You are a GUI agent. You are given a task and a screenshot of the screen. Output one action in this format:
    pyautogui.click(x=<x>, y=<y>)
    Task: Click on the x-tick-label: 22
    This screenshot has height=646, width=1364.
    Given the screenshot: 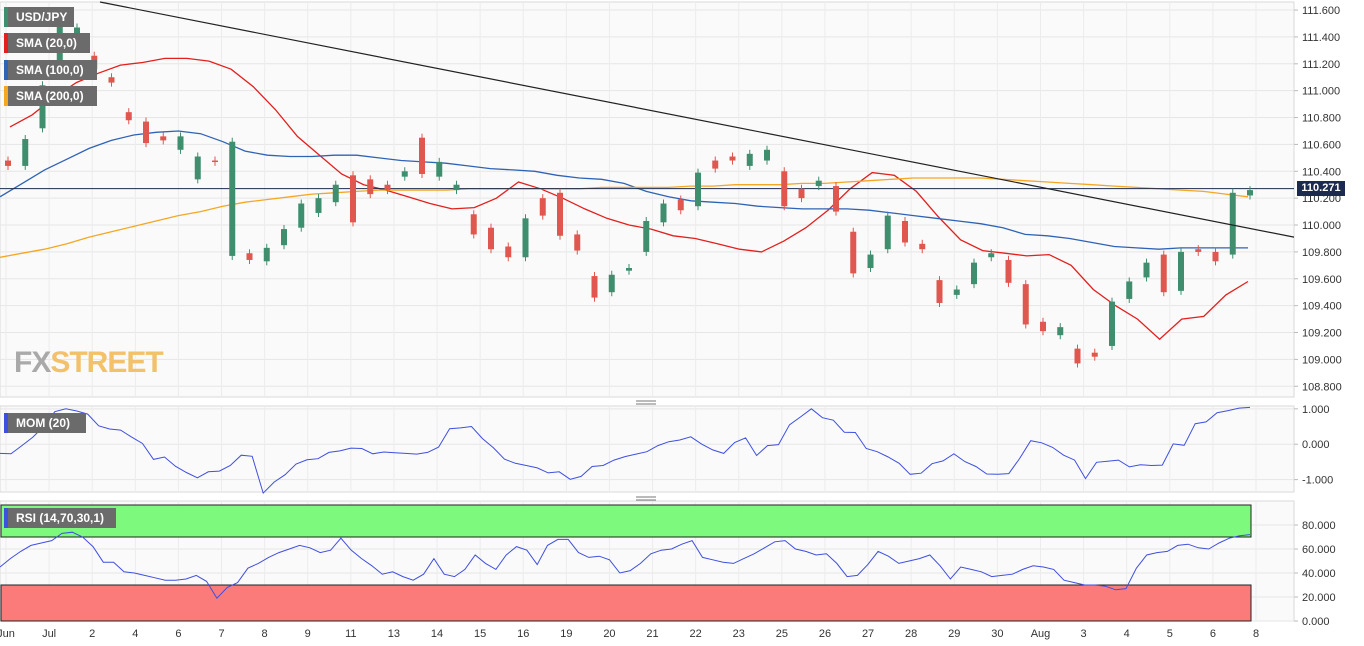 What is the action you would take?
    pyautogui.click(x=696, y=634)
    